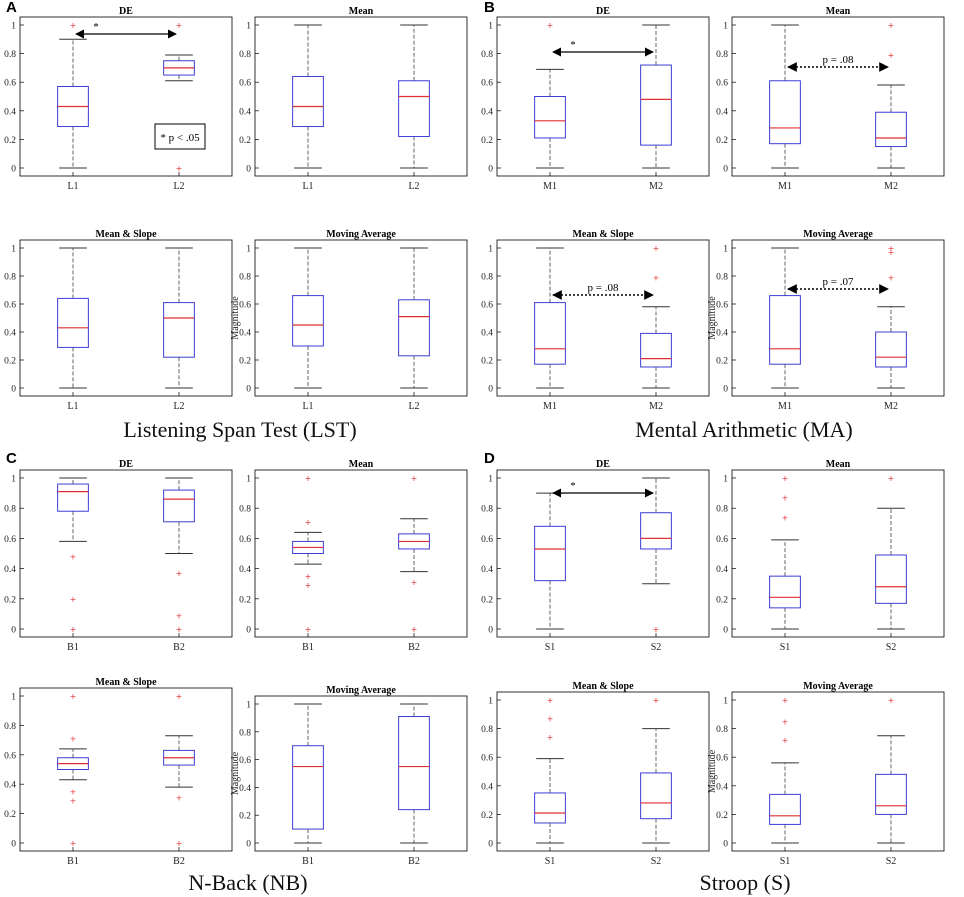 The image size is (964, 897). Describe the element at coordinates (179, 779) in the screenshot. I see `box-b2: + + + B2` at that location.